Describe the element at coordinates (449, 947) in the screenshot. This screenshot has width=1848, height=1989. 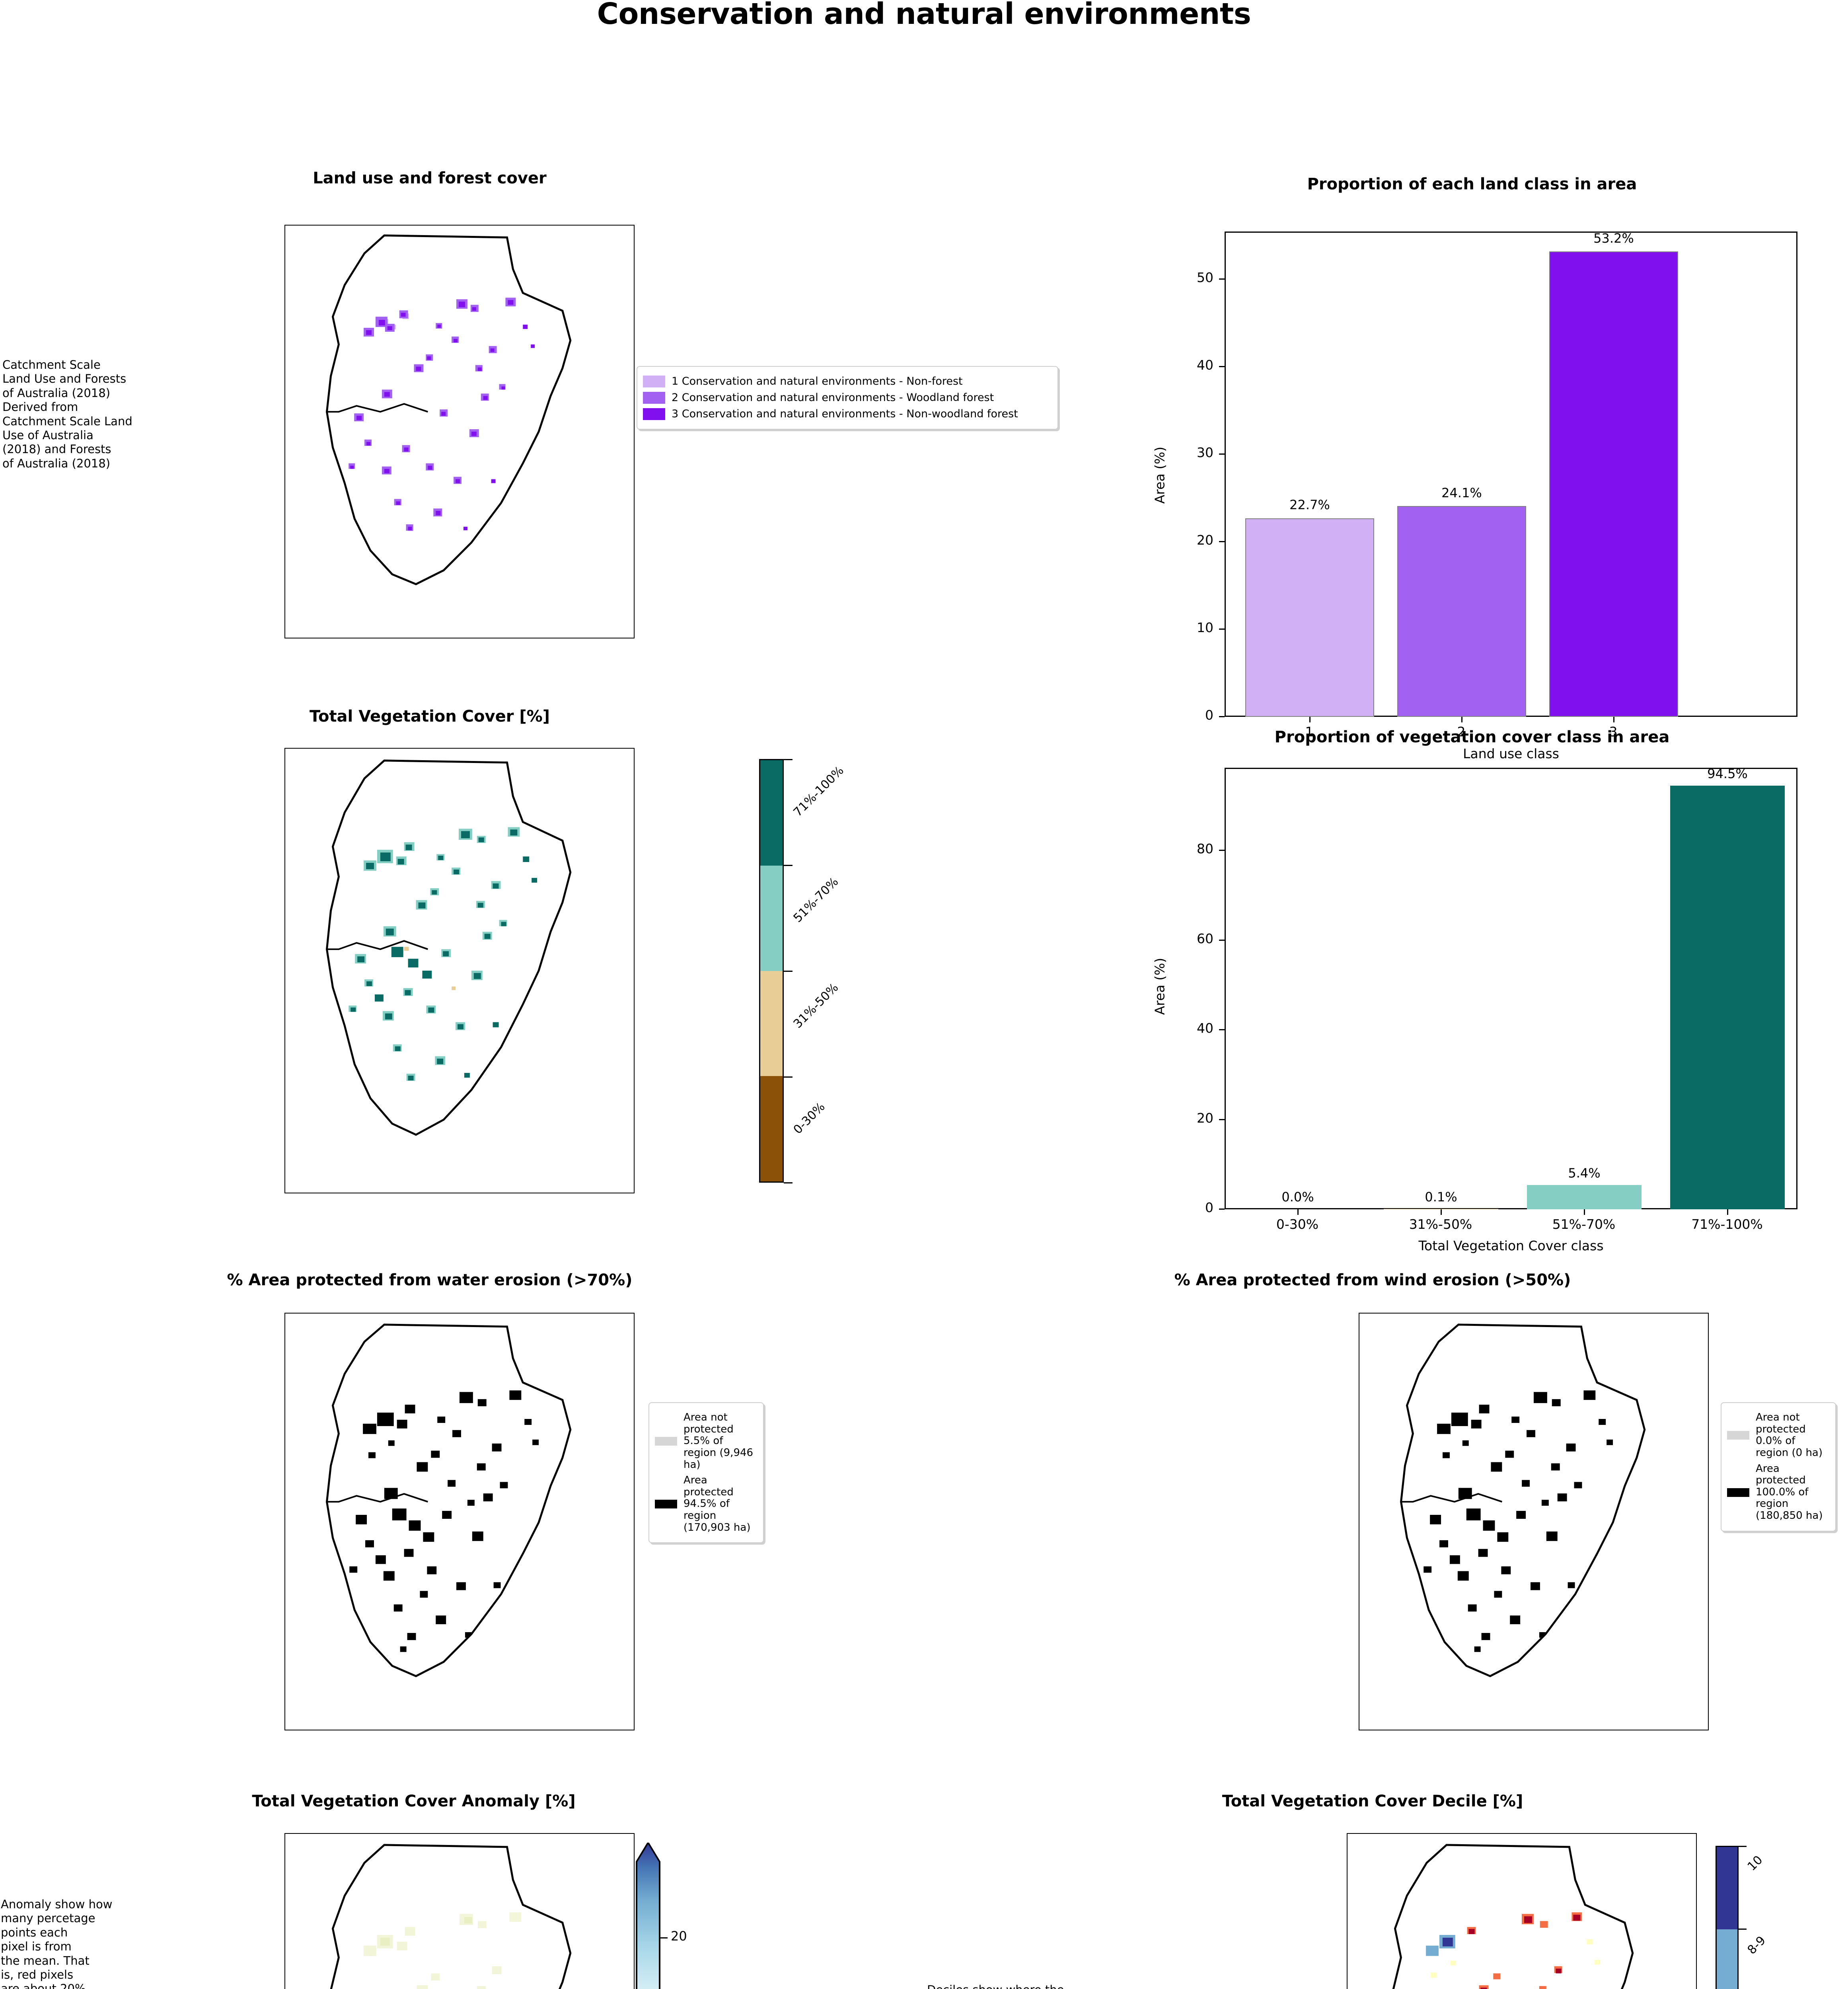
I see `veg-cover-map-svg` at that location.